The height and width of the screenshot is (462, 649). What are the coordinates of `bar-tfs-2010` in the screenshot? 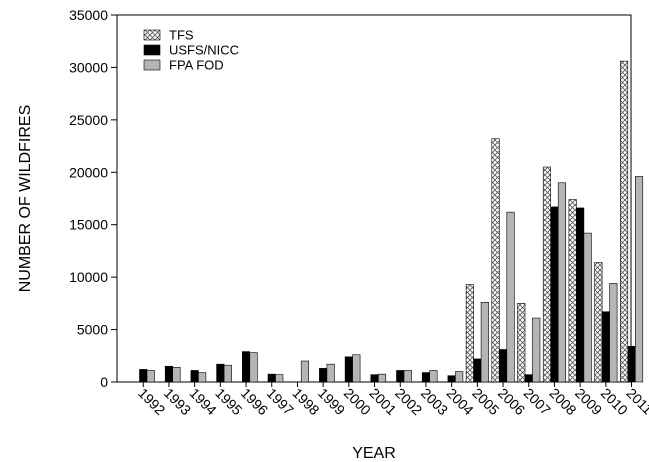 It's located at (598, 322).